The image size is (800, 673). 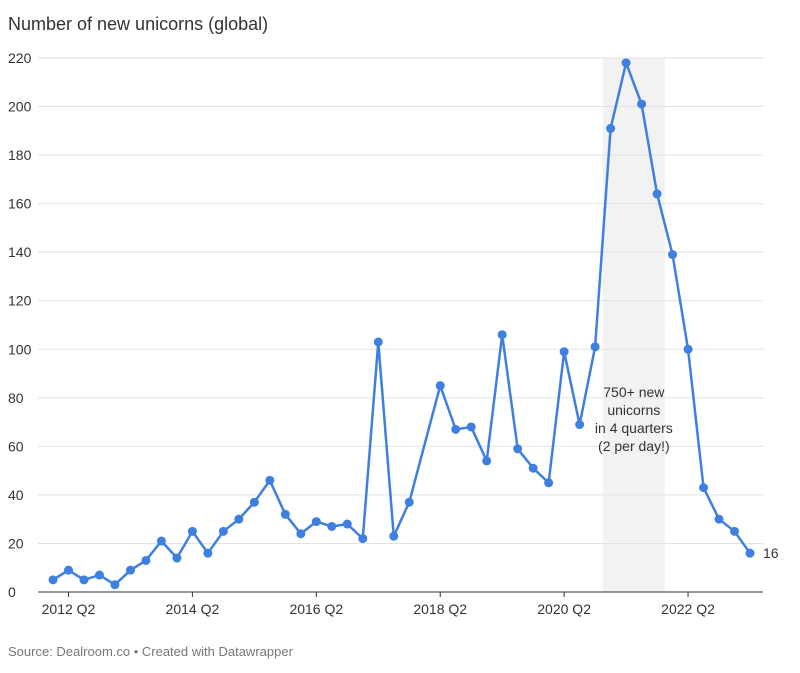 I want to click on y-tick-label: 100, so click(x=20, y=349).